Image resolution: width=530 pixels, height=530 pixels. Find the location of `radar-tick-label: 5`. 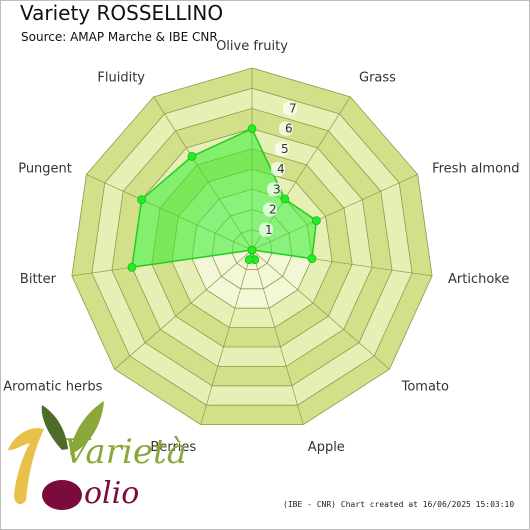

radar-tick-label: 5 is located at coordinates (285, 149).